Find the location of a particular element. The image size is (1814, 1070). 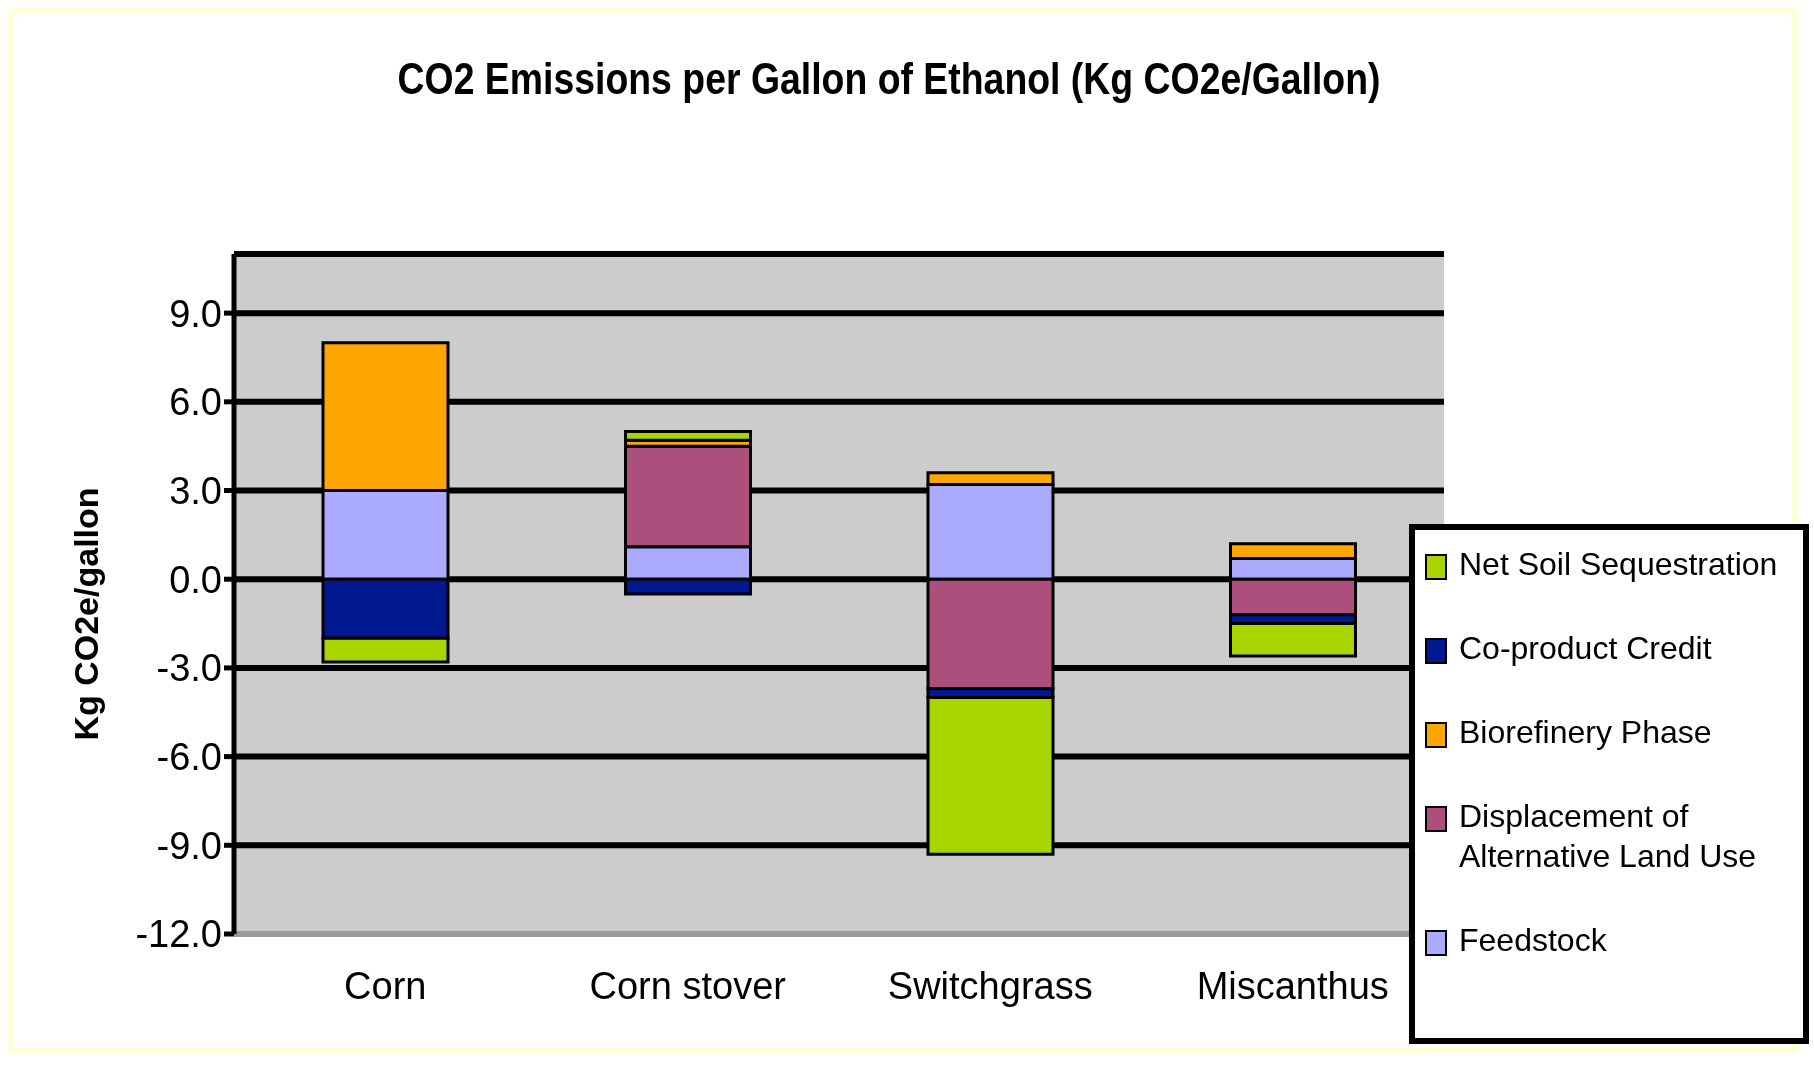

y-tick-label: 6.0 is located at coordinates (195, 402).